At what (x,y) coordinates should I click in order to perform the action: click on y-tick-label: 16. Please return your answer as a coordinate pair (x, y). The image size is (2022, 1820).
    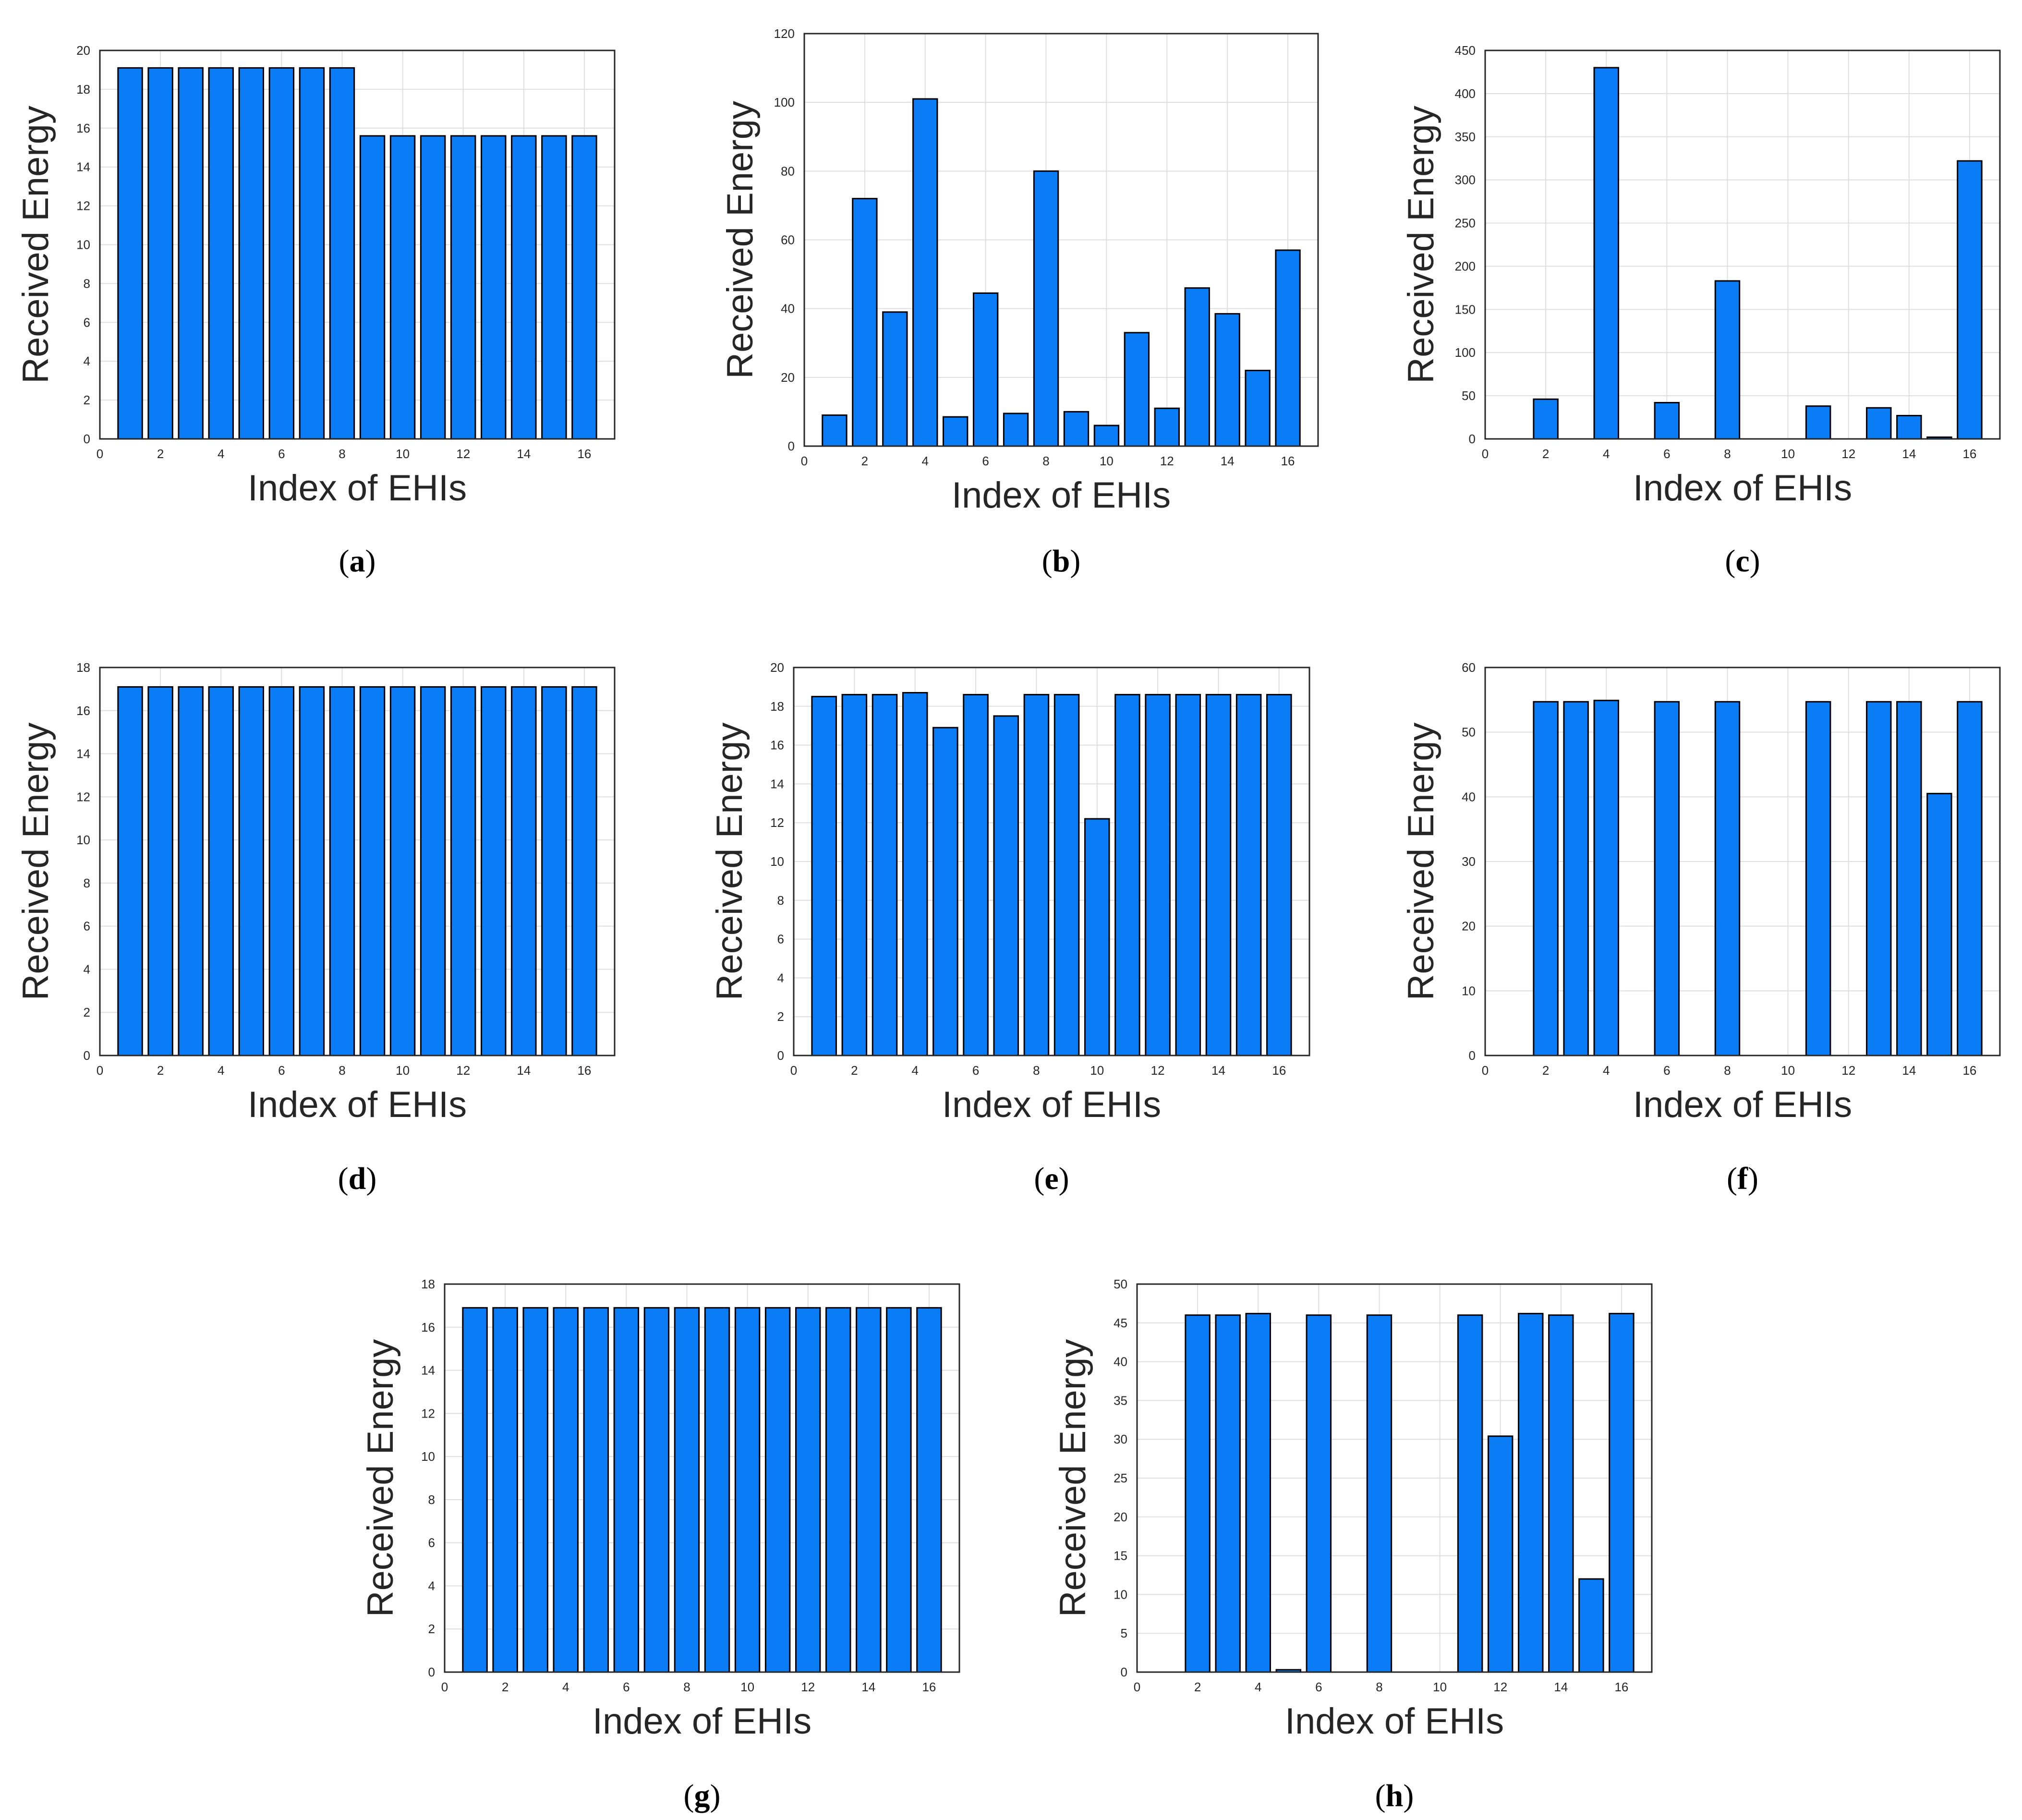
    Looking at the image, I should click on (83, 711).